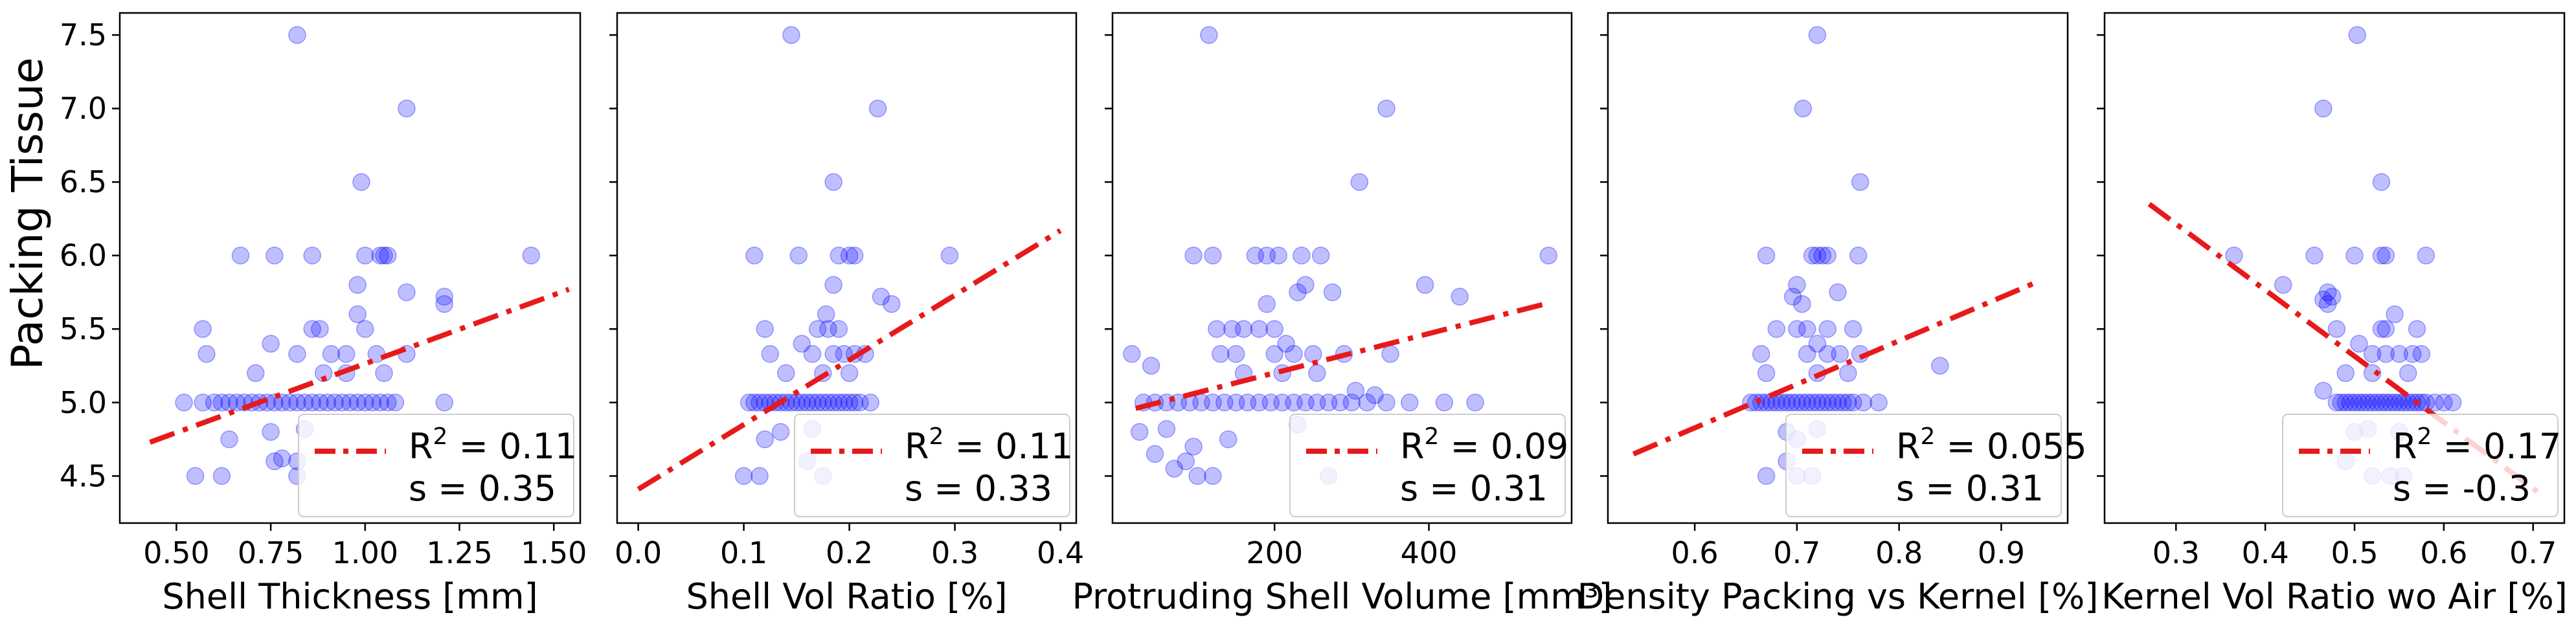 The height and width of the screenshot is (626, 2576). Describe the element at coordinates (1991, 445) in the screenshot. I see `legend-r2-entry: R2 = 0.055` at that location.